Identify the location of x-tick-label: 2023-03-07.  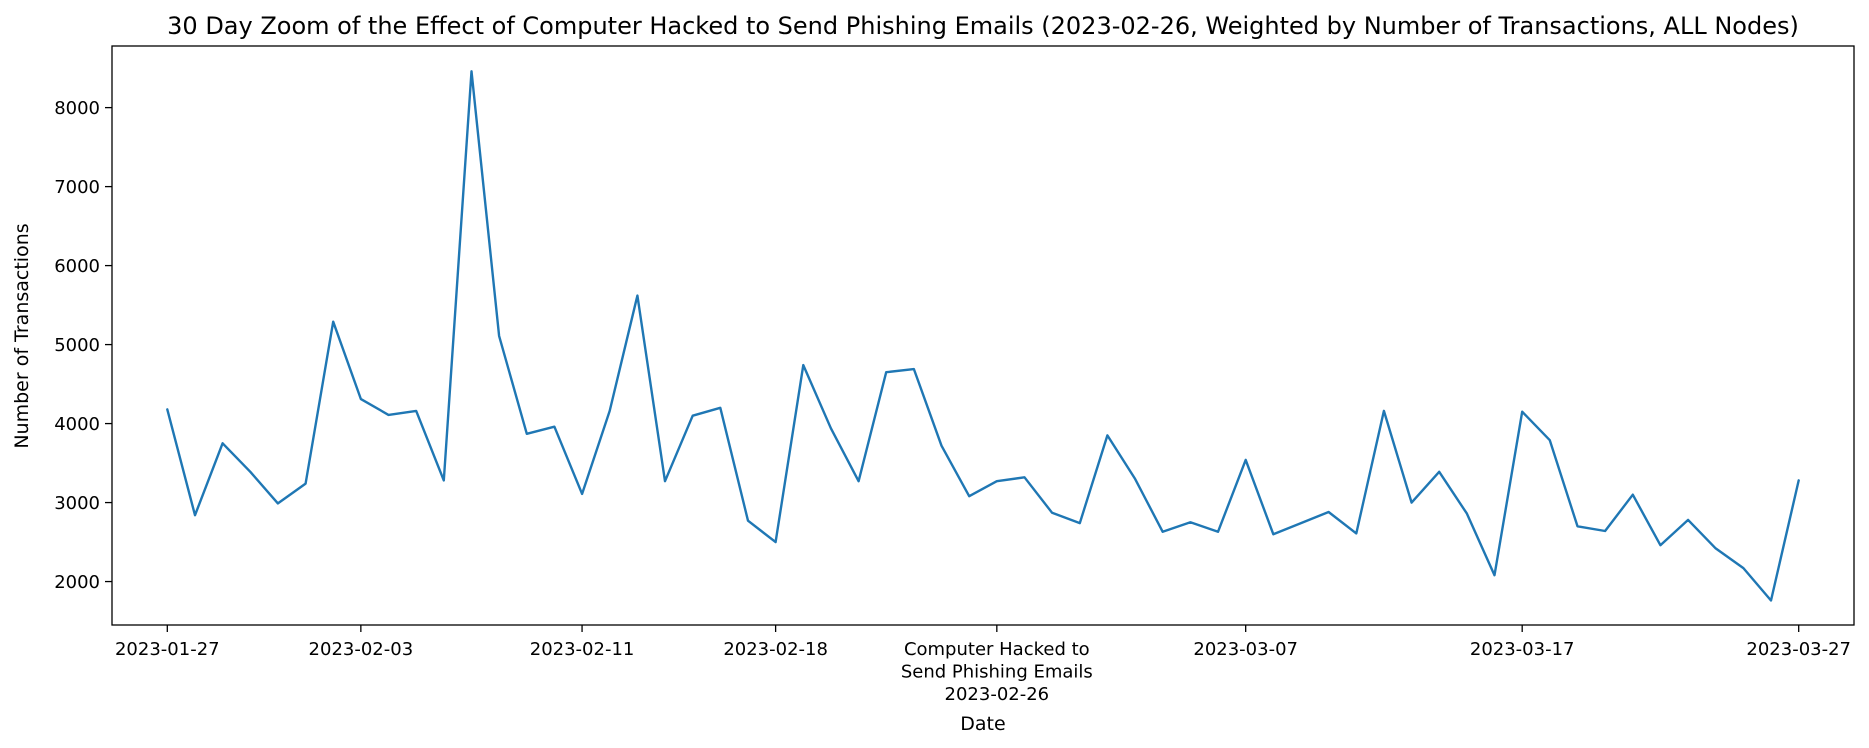
(1245, 649).